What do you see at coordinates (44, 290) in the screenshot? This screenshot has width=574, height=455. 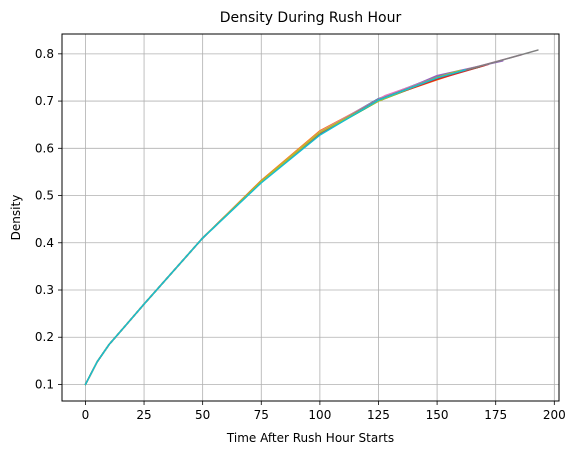 I see `y-tick-label: 0.3` at bounding box center [44, 290].